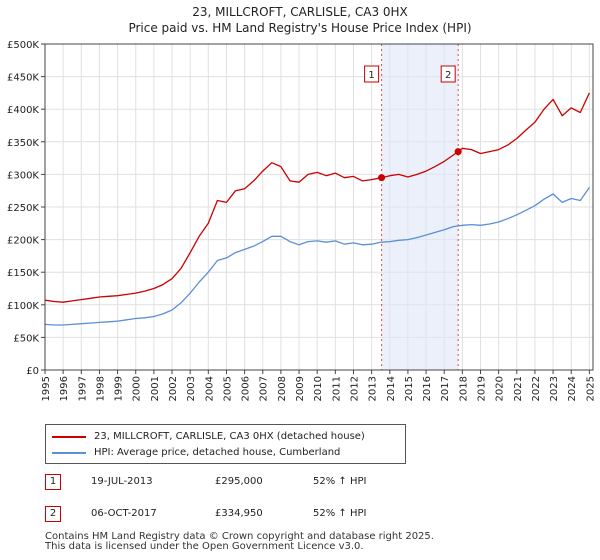  I want to click on x-tick-label: 2004, so click(209, 388).